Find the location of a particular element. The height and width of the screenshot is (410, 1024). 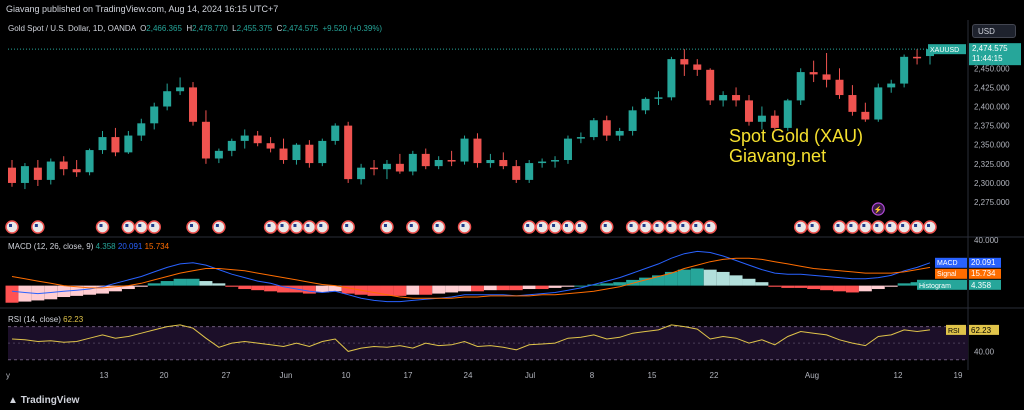

close-value: 2,474.575 is located at coordinates (300, 28).